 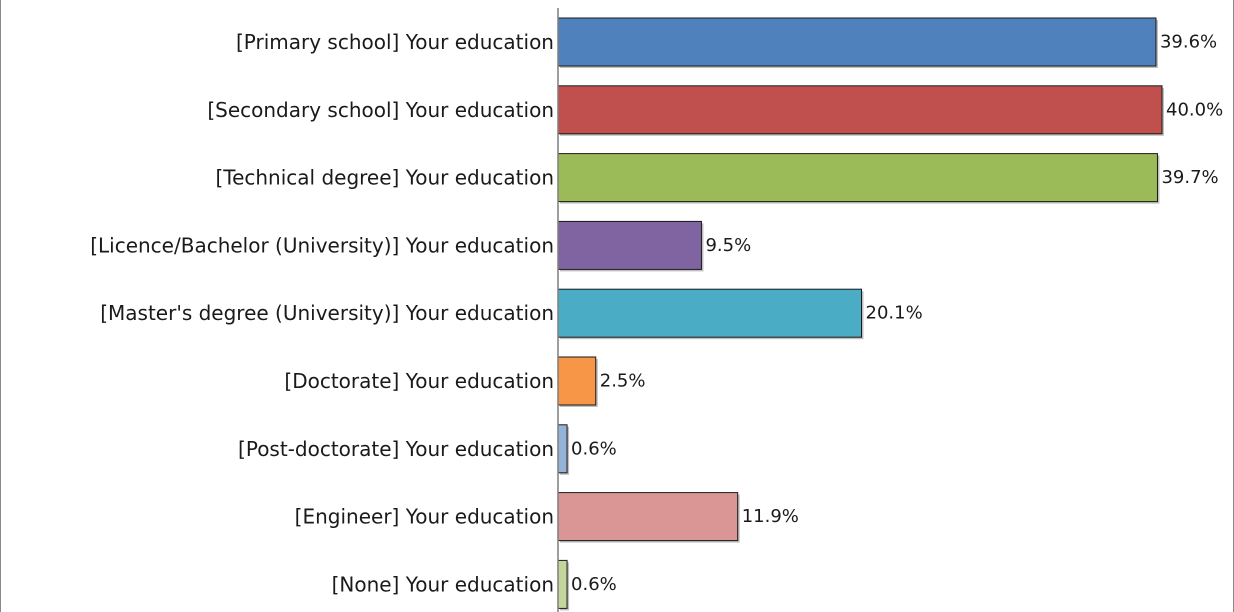 What do you see at coordinates (623, 381) in the screenshot?
I see `value-label: 2.5%` at bounding box center [623, 381].